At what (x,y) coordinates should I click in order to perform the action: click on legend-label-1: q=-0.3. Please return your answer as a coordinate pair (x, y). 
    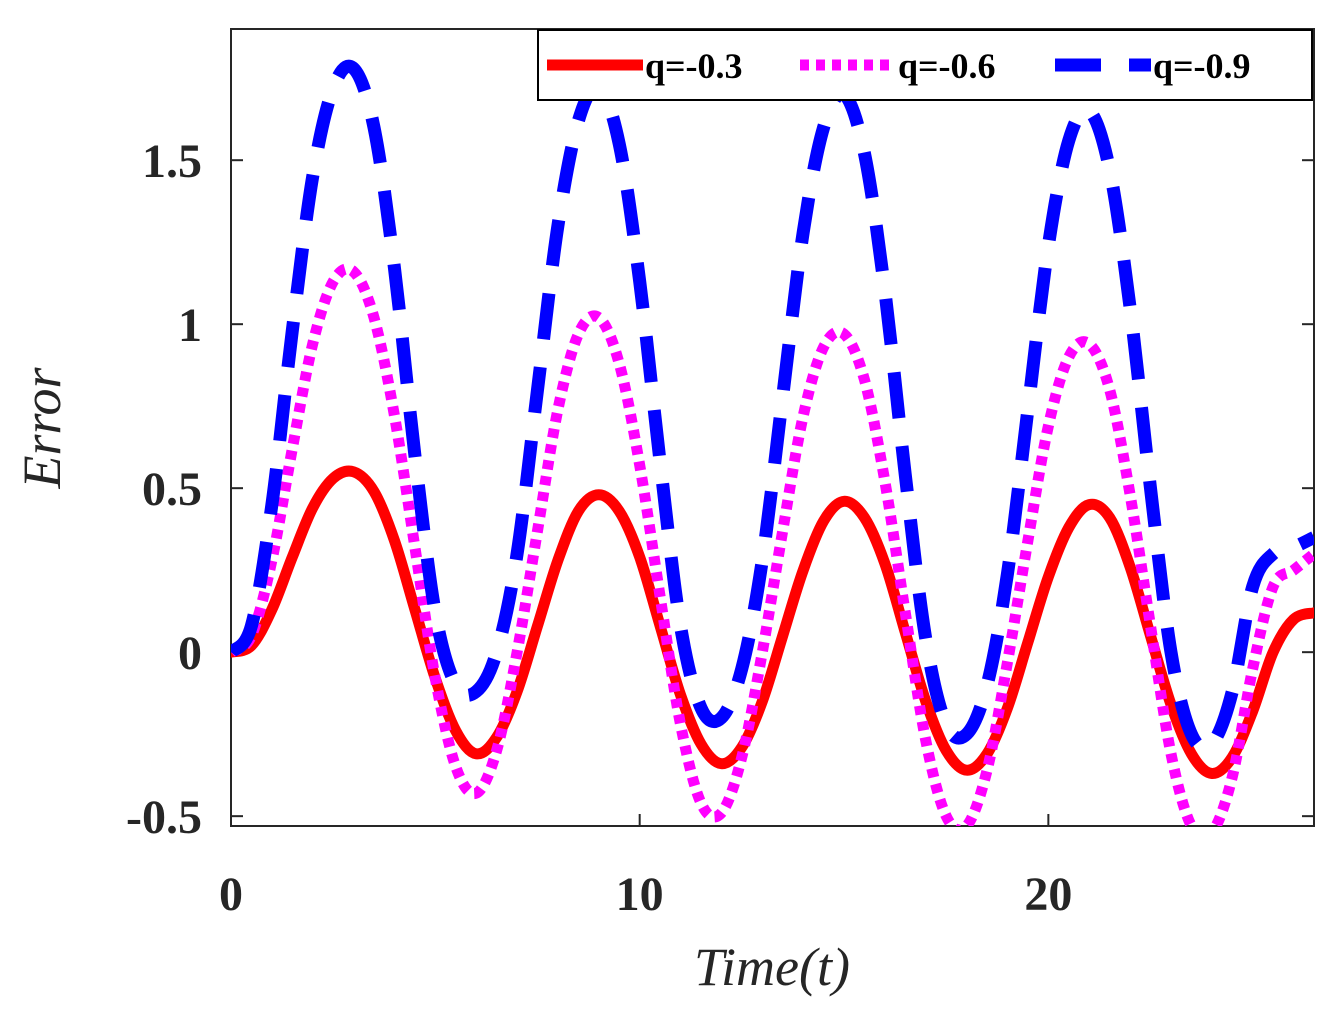
    Looking at the image, I should click on (694, 66).